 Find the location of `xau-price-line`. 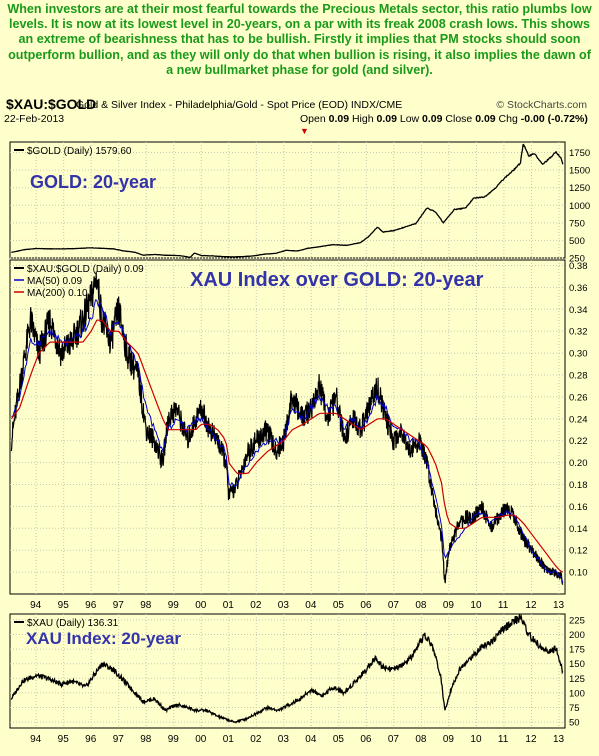

xau-price-line is located at coordinates (287, 669).